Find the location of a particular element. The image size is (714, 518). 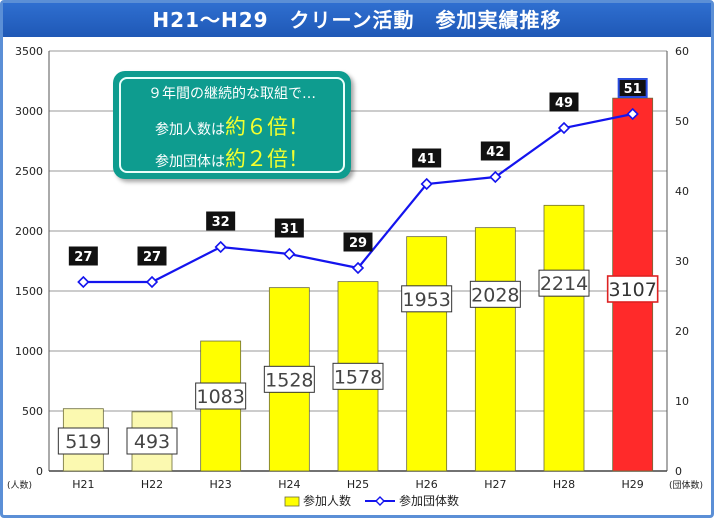

bar-value-label: 3107 is located at coordinates (632, 290).